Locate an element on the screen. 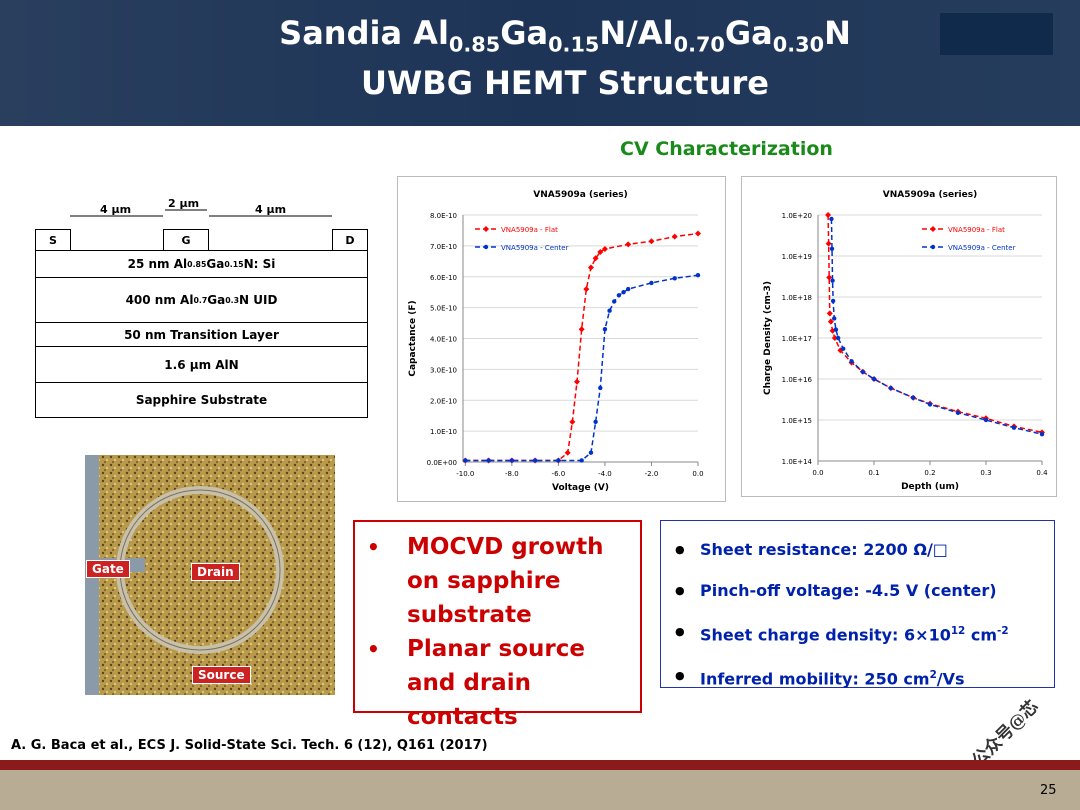 The image size is (1080, 810). text-run: N UID is located at coordinates (258, 300).